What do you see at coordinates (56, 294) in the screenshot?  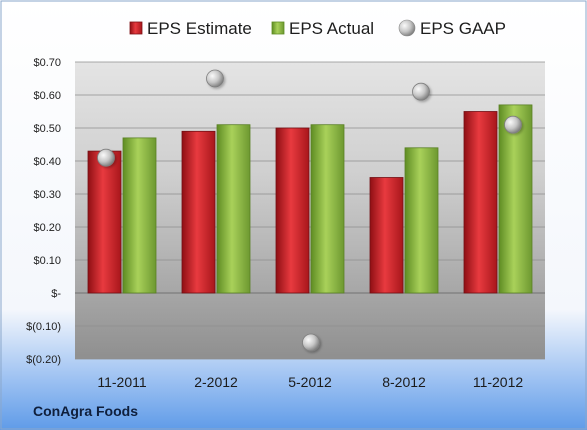 I see `y-tick-label-7: $-` at bounding box center [56, 294].